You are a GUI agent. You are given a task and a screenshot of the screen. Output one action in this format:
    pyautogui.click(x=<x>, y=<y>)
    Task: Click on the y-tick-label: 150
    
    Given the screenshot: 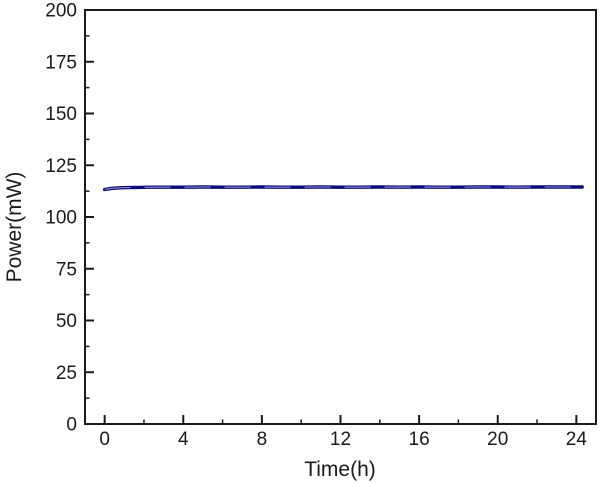 What is the action you would take?
    pyautogui.click(x=61, y=114)
    